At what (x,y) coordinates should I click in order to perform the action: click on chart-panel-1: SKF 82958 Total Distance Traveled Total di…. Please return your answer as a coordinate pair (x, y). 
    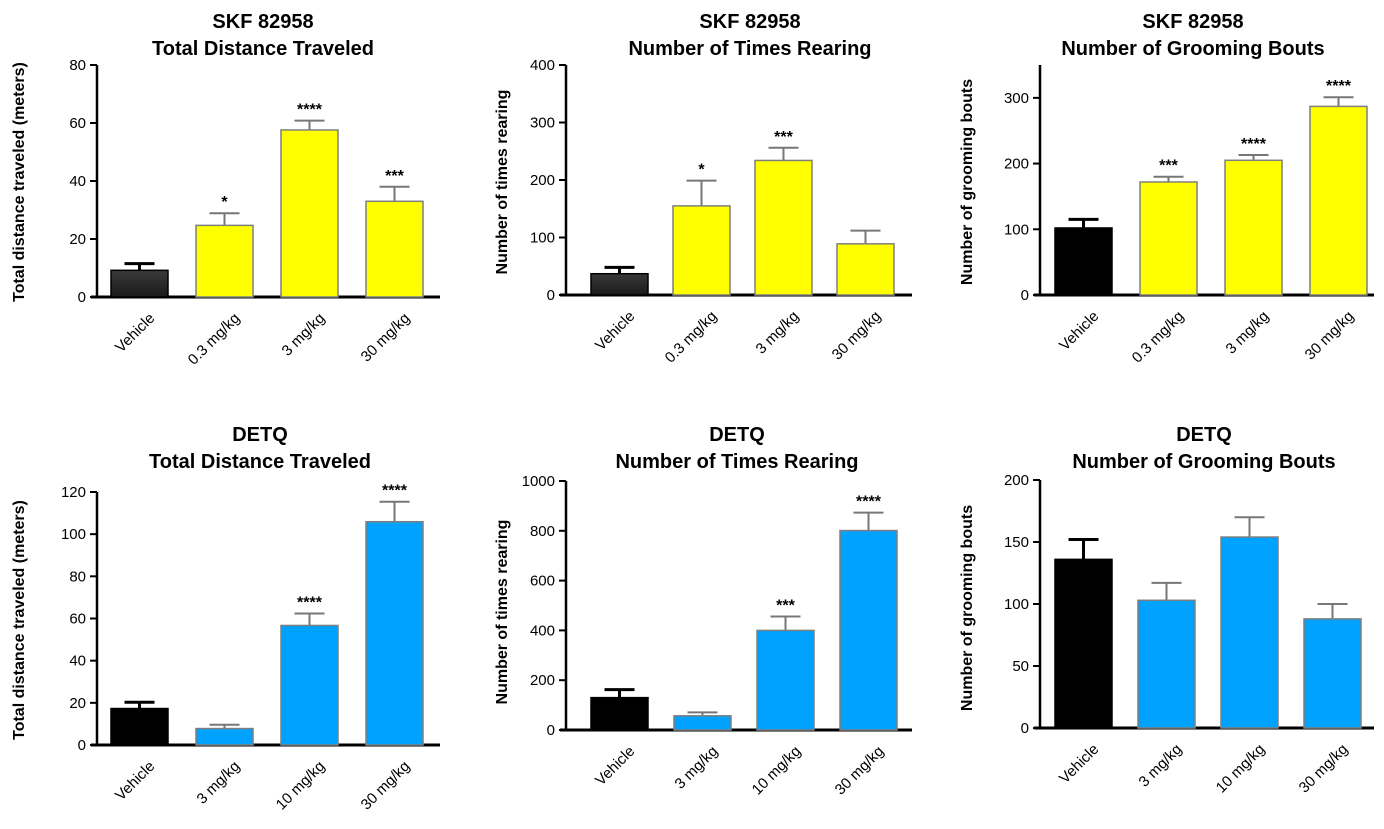
    Looking at the image, I should click on (225, 189).